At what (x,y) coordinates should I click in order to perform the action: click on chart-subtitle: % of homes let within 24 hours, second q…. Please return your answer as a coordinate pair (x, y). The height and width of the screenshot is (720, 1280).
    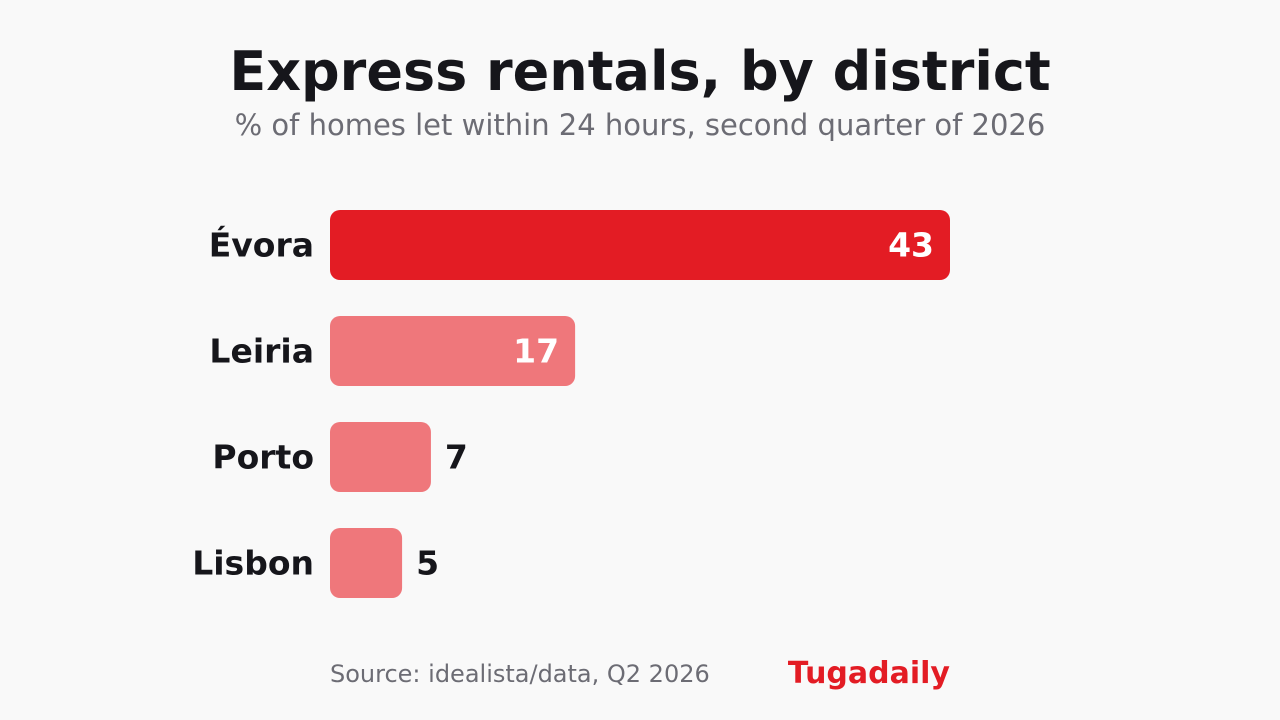
    Looking at the image, I should click on (640, 125).